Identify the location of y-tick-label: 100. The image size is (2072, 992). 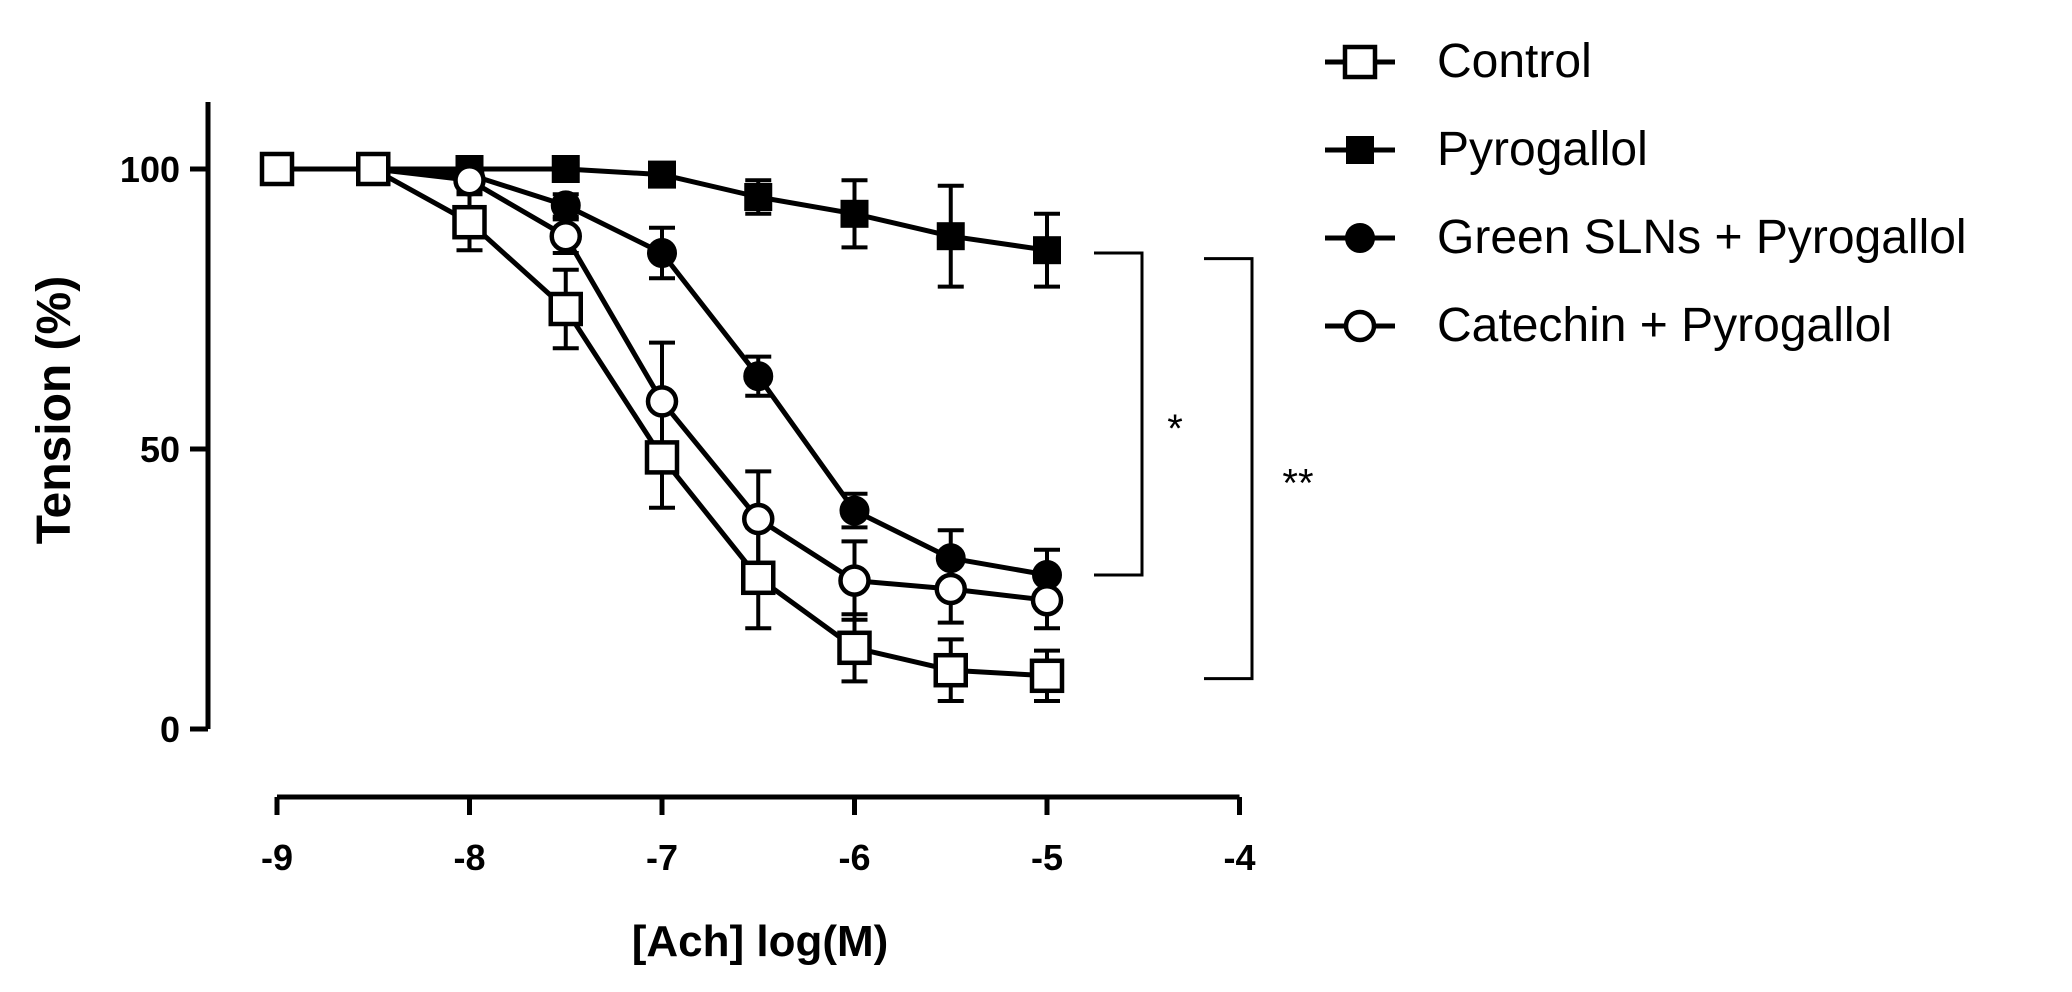
(150, 169).